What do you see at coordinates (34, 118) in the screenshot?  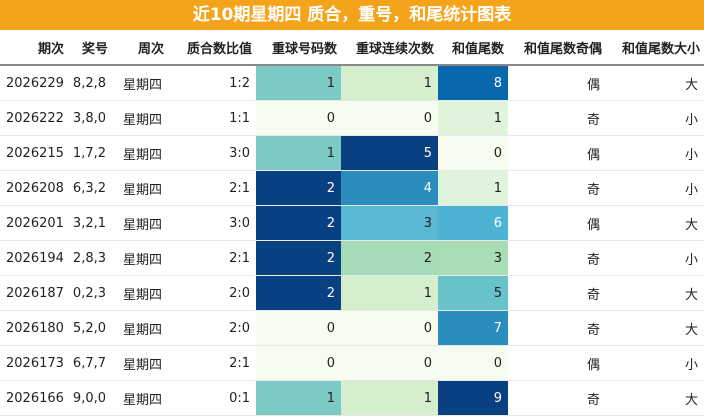 I see `cell-issue: 2026222` at bounding box center [34, 118].